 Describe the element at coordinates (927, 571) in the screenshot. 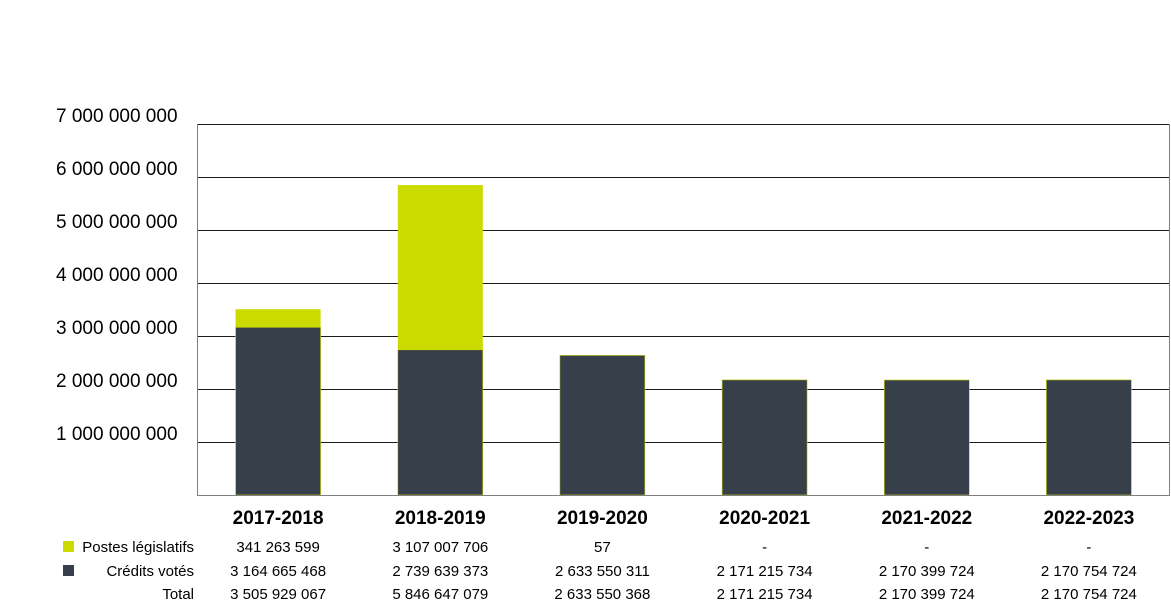

I see `table-value-credits-votes: 2 170 399 724` at that location.